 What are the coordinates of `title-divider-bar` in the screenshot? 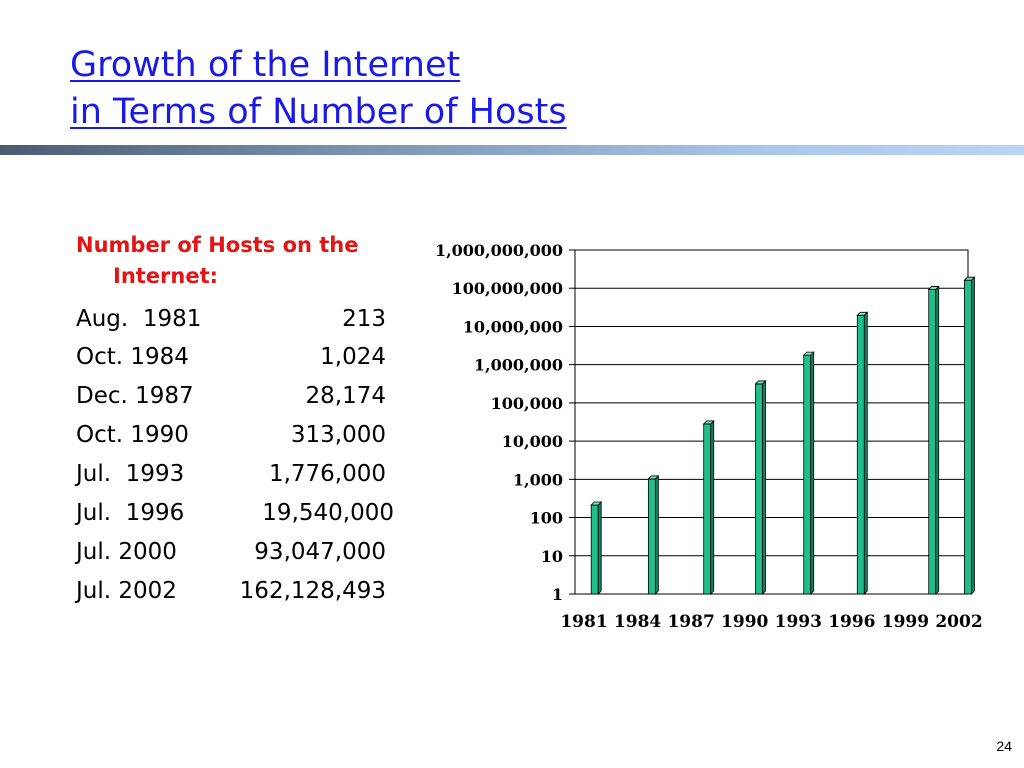 It's located at (512, 150).